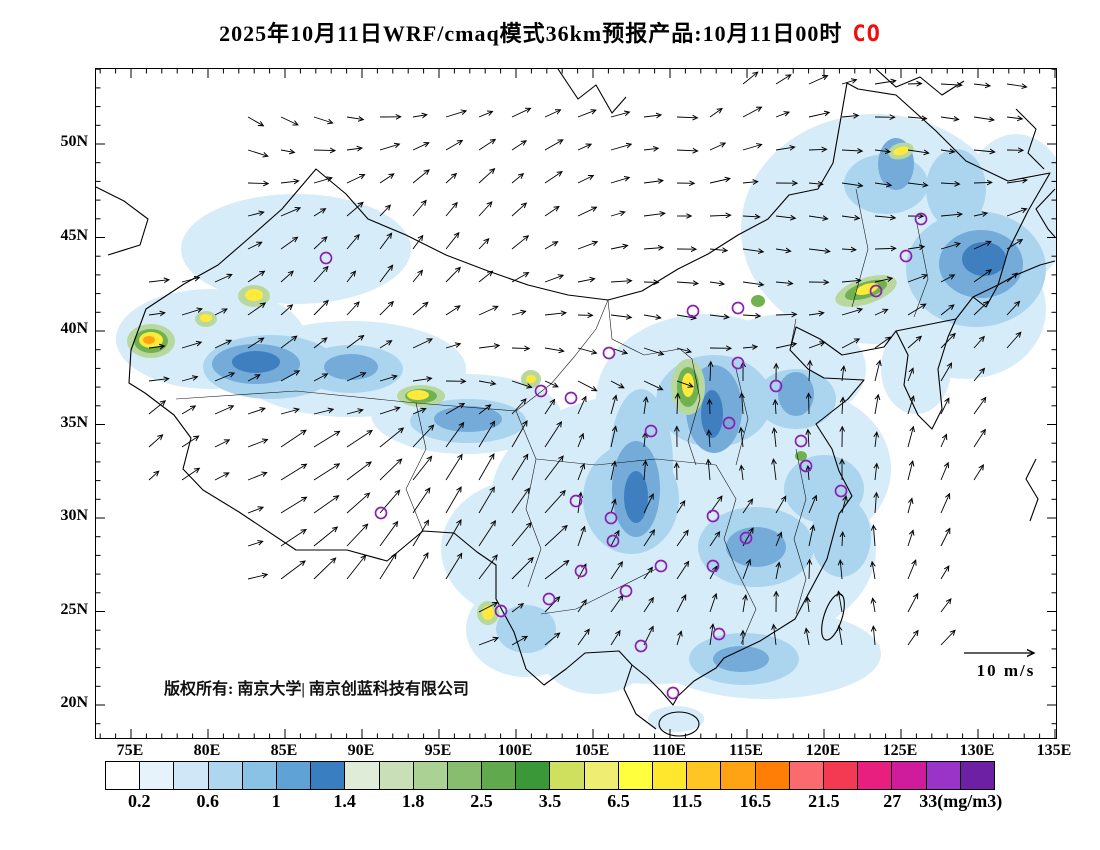  Describe the element at coordinates (669, 750) in the screenshot. I see `lon-tick-label: 110E` at that location.